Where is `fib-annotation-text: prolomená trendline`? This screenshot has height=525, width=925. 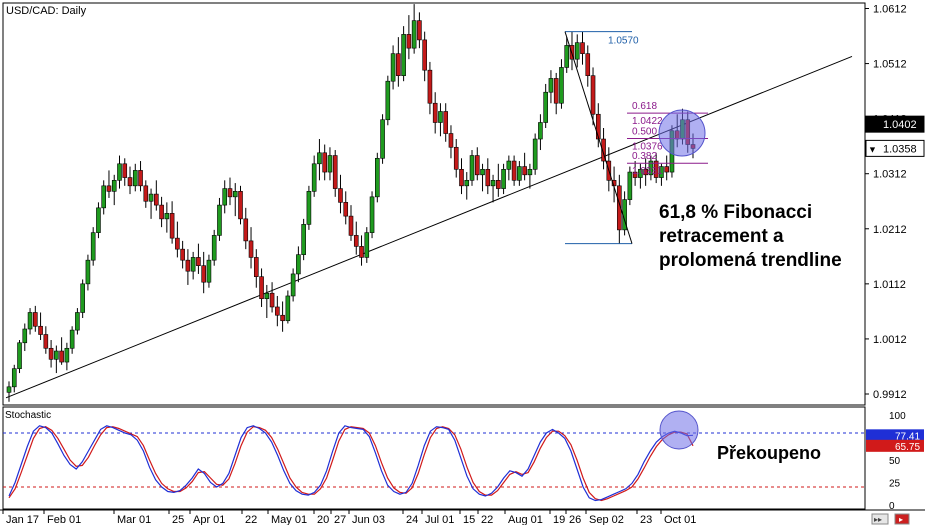 fib-annotation-text: prolomená trendline is located at coordinates (750, 260).